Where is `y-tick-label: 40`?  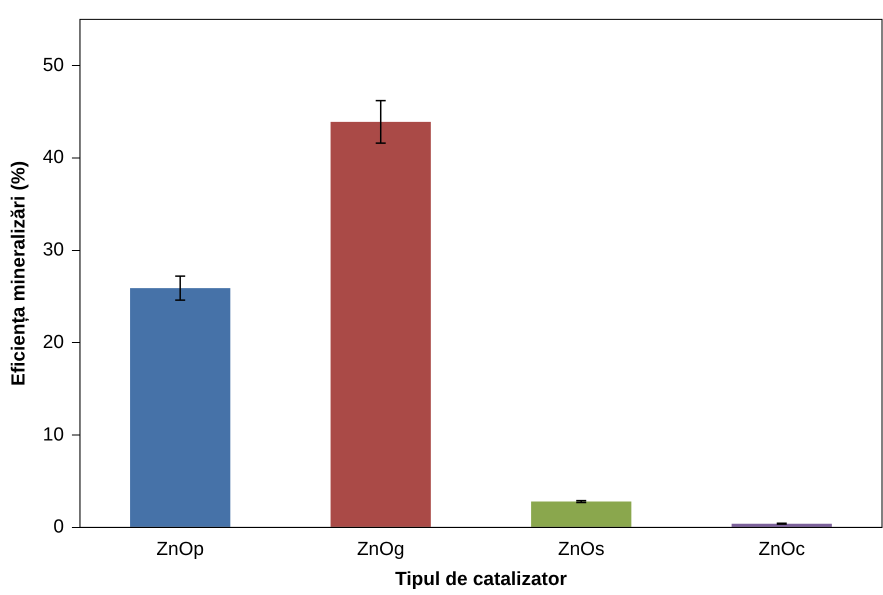 y-tick-label: 40 is located at coordinates (53, 157).